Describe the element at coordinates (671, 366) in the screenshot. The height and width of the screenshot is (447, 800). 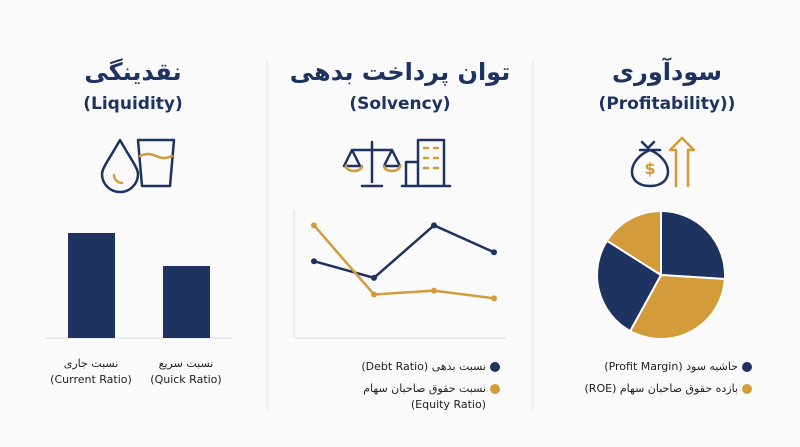
I see `legend-label: حاشیه سود (Profit Margin)` at that location.